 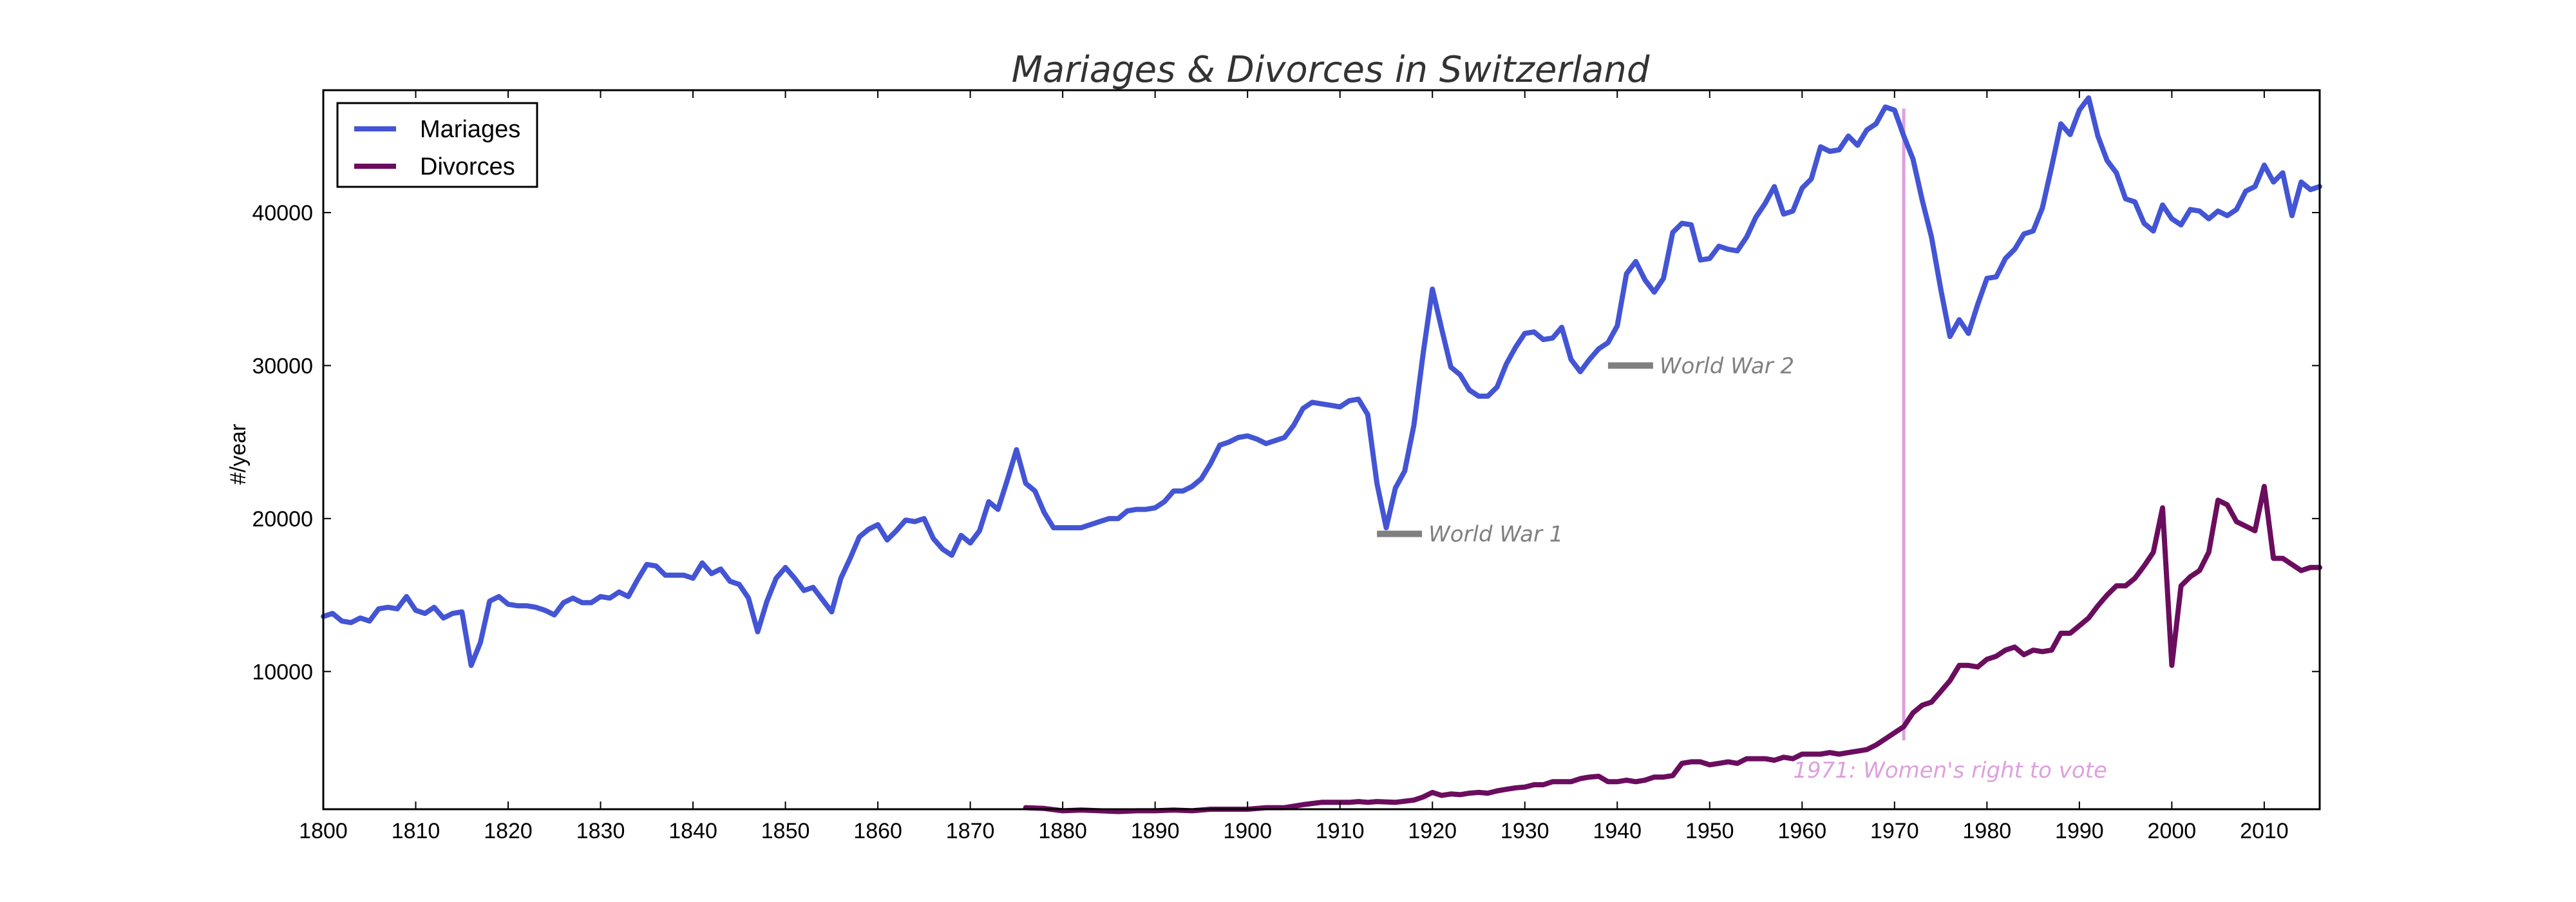 I want to click on chart-title: Mariages & Divorces in Switzerland, so click(x=1331, y=70).